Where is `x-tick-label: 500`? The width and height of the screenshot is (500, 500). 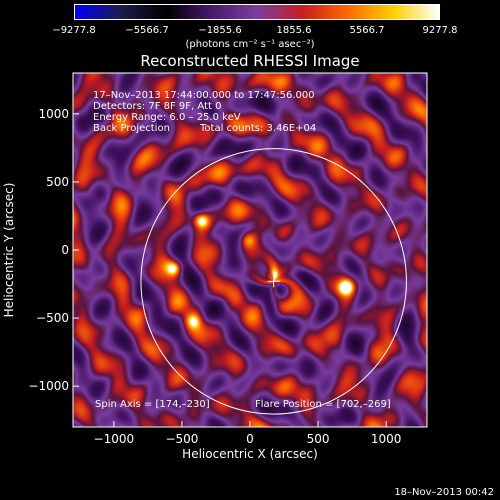
x-tick-label: 500 is located at coordinates (318, 439).